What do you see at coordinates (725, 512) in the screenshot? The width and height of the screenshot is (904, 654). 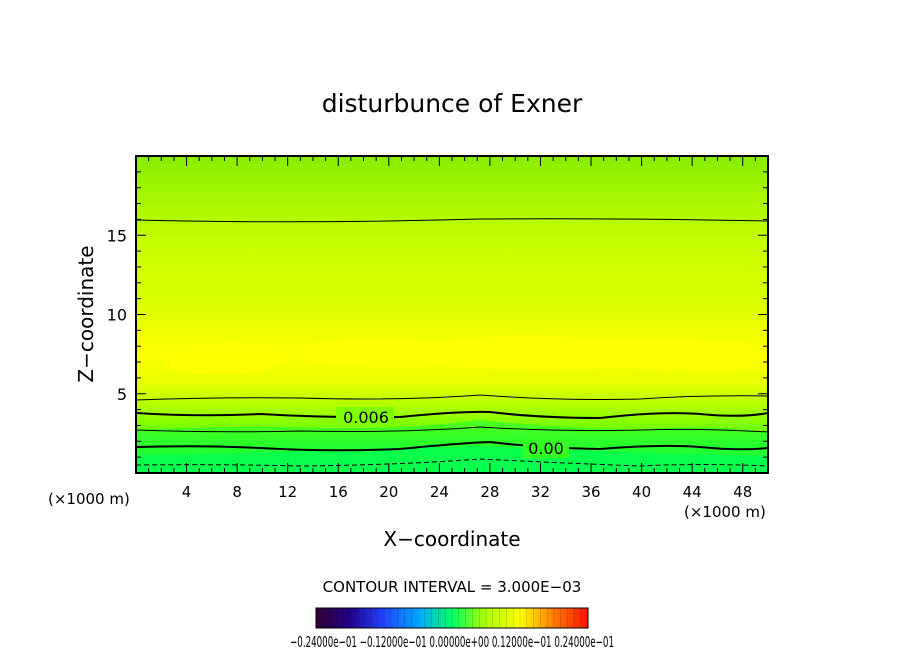 I see `x-axis-unit: (×1000 m)` at bounding box center [725, 512].